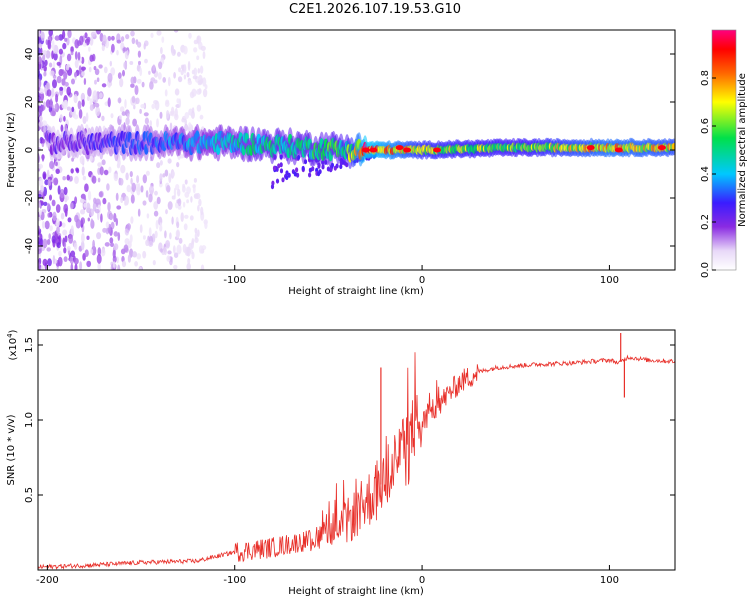 This screenshot has width=750, height=600. What do you see at coordinates (29, 495) in the screenshot?
I see `y-tick-label: 0.5` at bounding box center [29, 495].